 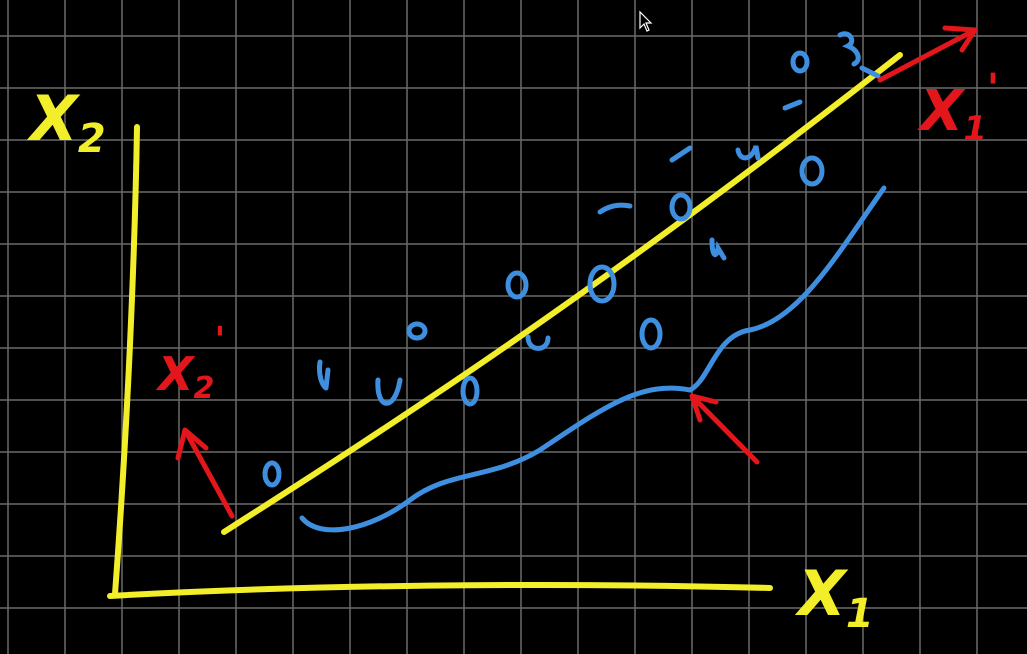 I want to click on pointer-arrow, so click(x=724, y=429).